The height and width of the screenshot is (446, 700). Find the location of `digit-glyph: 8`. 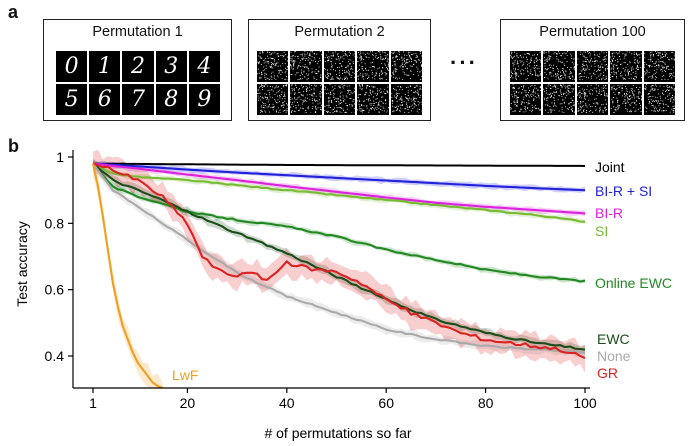

digit-glyph: 8 is located at coordinates (171, 99).